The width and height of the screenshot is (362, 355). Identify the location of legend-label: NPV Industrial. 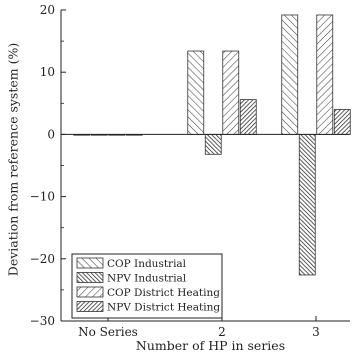
(147, 279).